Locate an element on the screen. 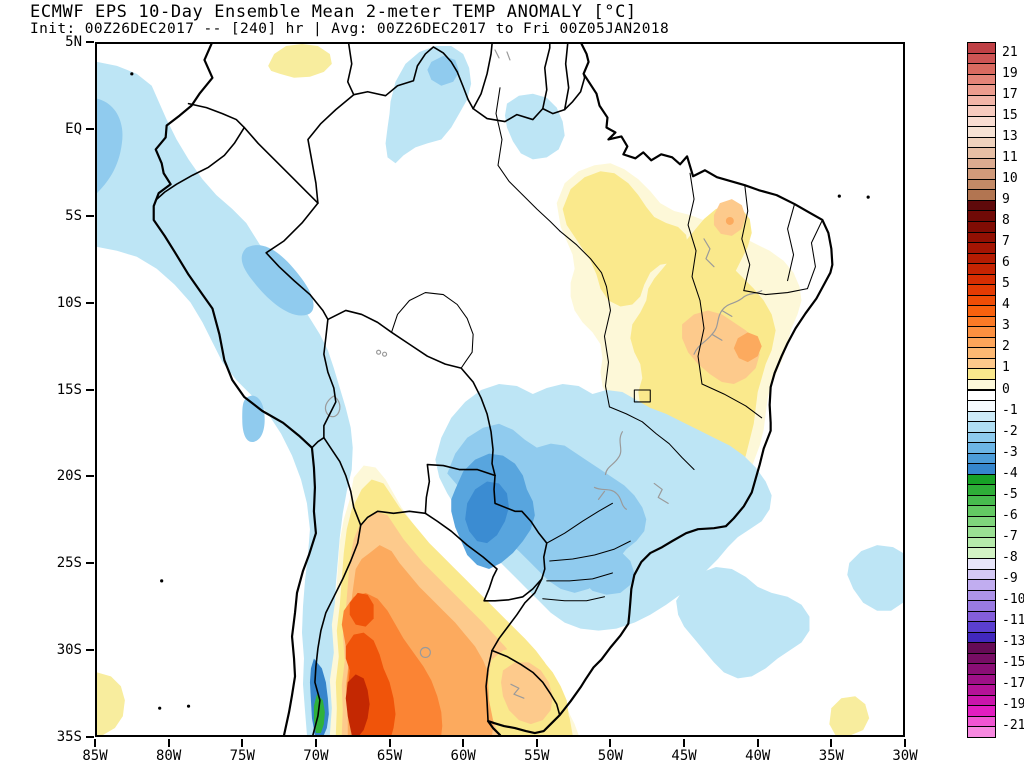 The width and height of the screenshot is (1024, 768). colorbar-label--2: -2 is located at coordinates (1010, 431).